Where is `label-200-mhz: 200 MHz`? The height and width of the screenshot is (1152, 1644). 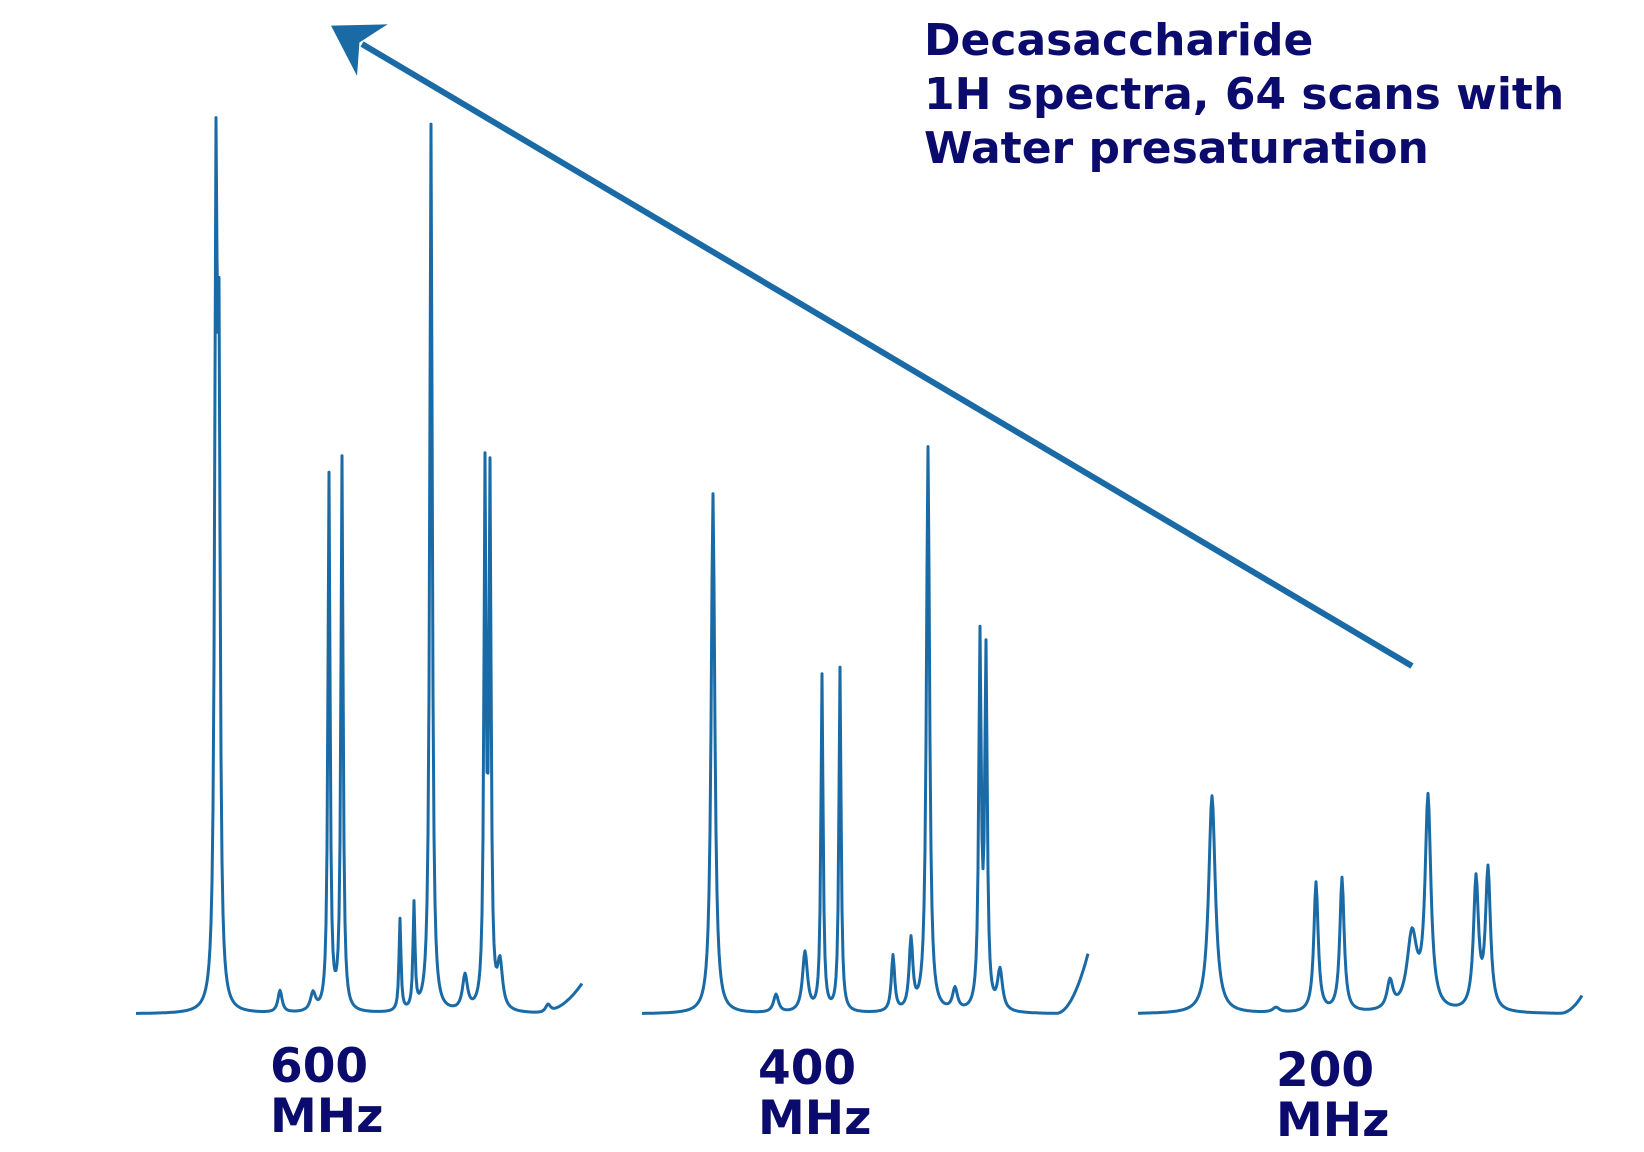
label-200-mhz: 200 MHz is located at coordinates (1332, 1096).